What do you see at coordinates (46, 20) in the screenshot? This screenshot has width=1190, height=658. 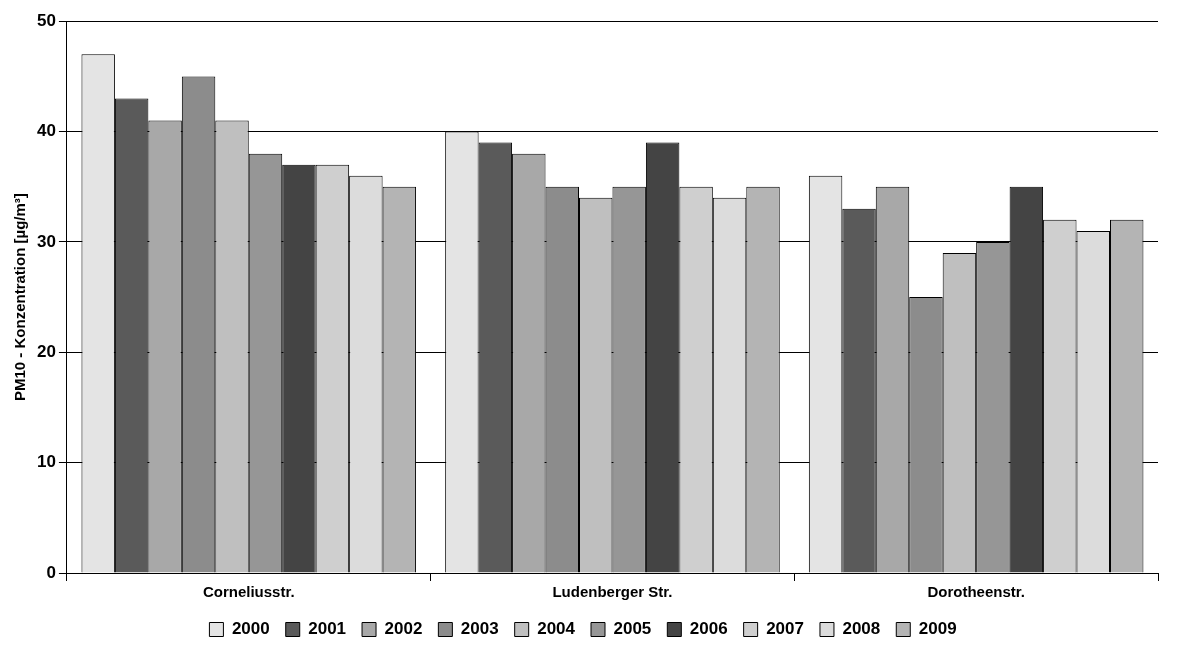 I see `y-tick-label: 50` at bounding box center [46, 20].